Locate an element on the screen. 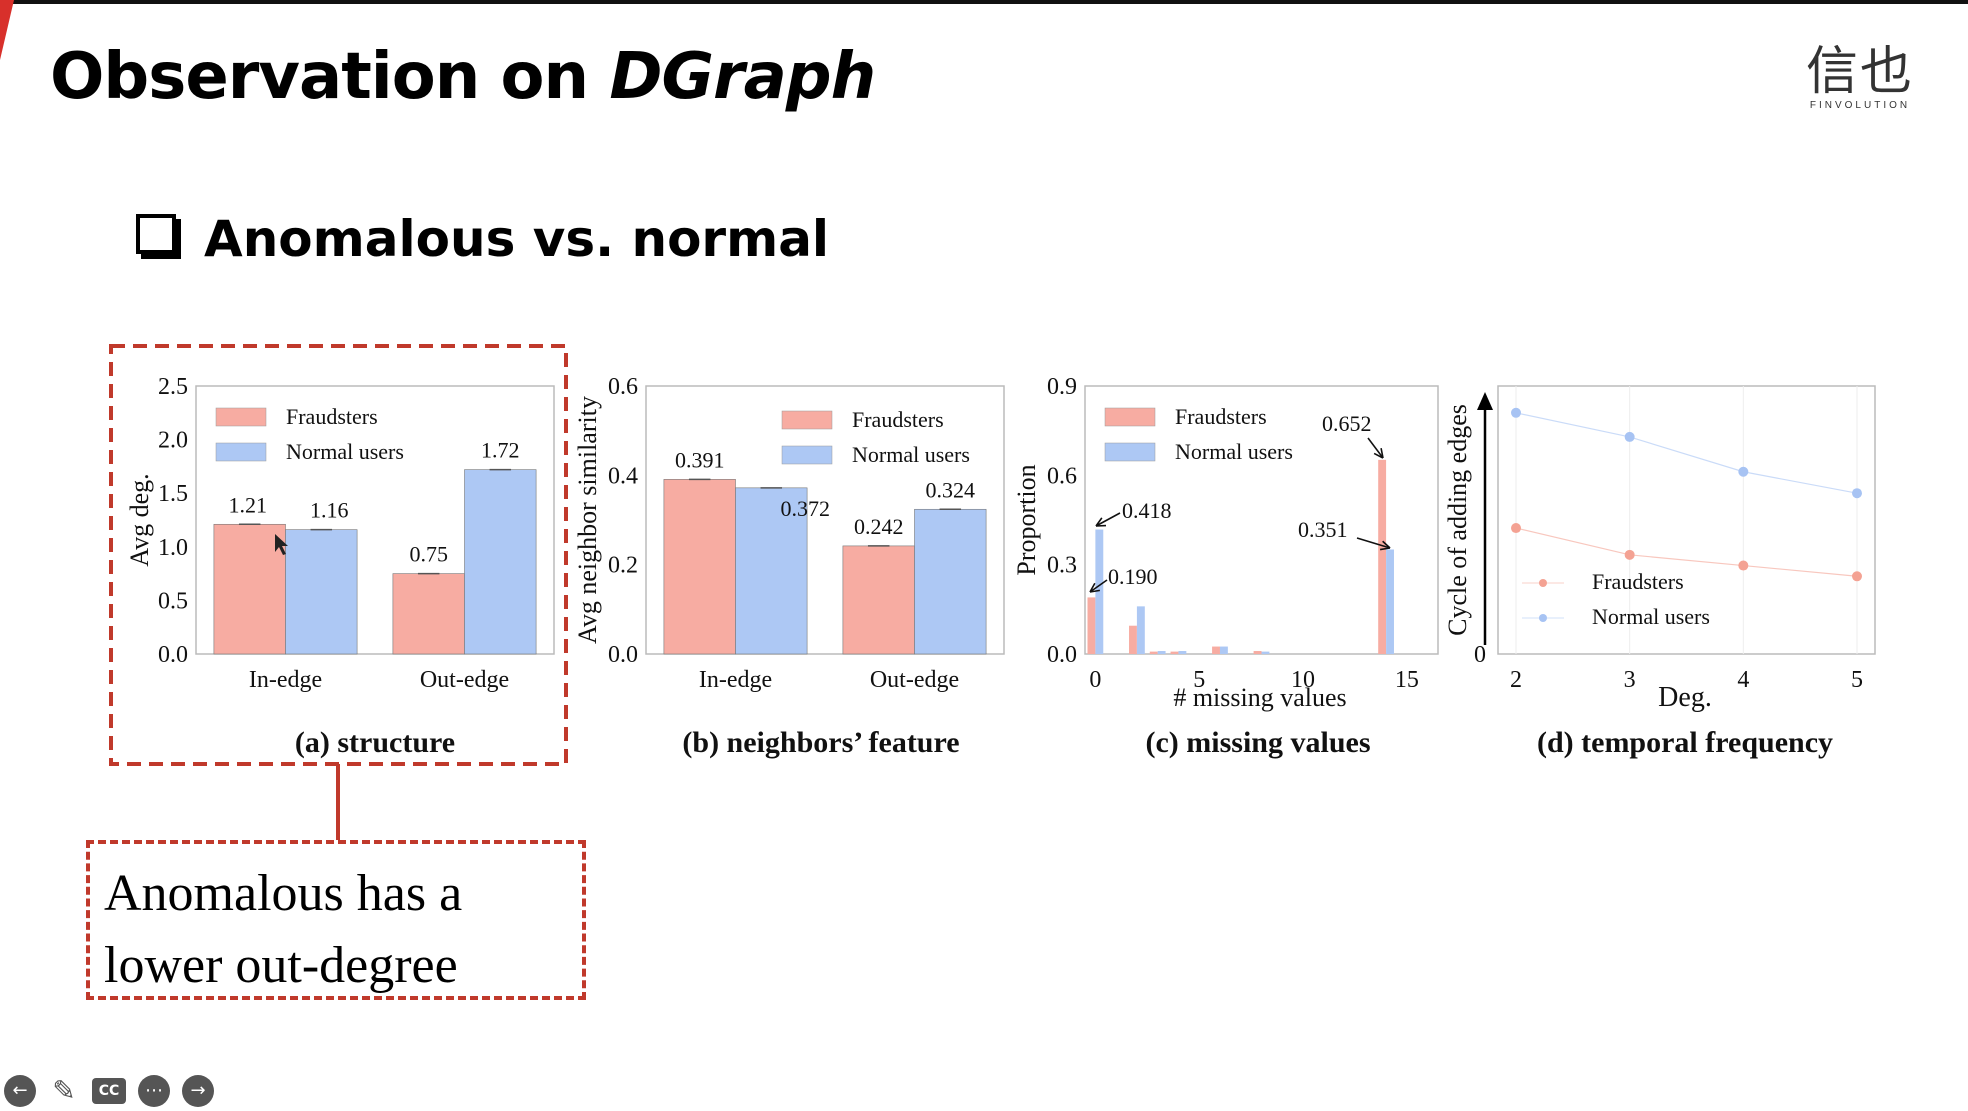 The image size is (1968, 1111). captions-icon: CC is located at coordinates (109, 1091).